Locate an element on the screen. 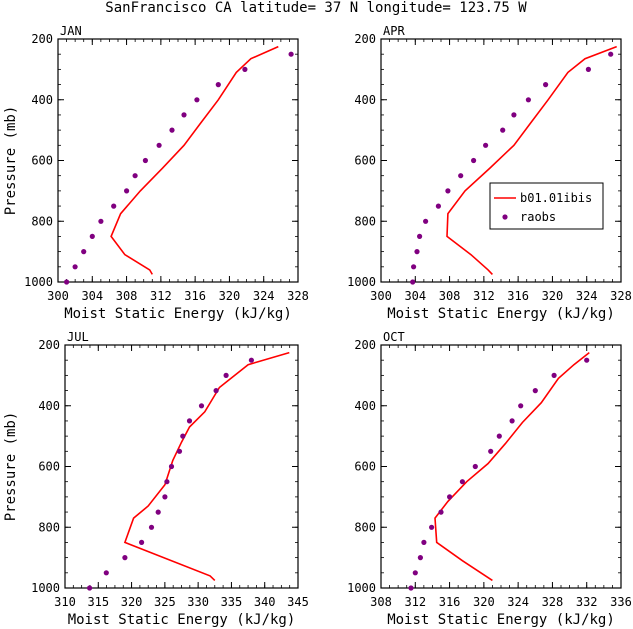 This screenshot has width=633, height=629. y-tick-label: 1000 is located at coordinates (361, 282).